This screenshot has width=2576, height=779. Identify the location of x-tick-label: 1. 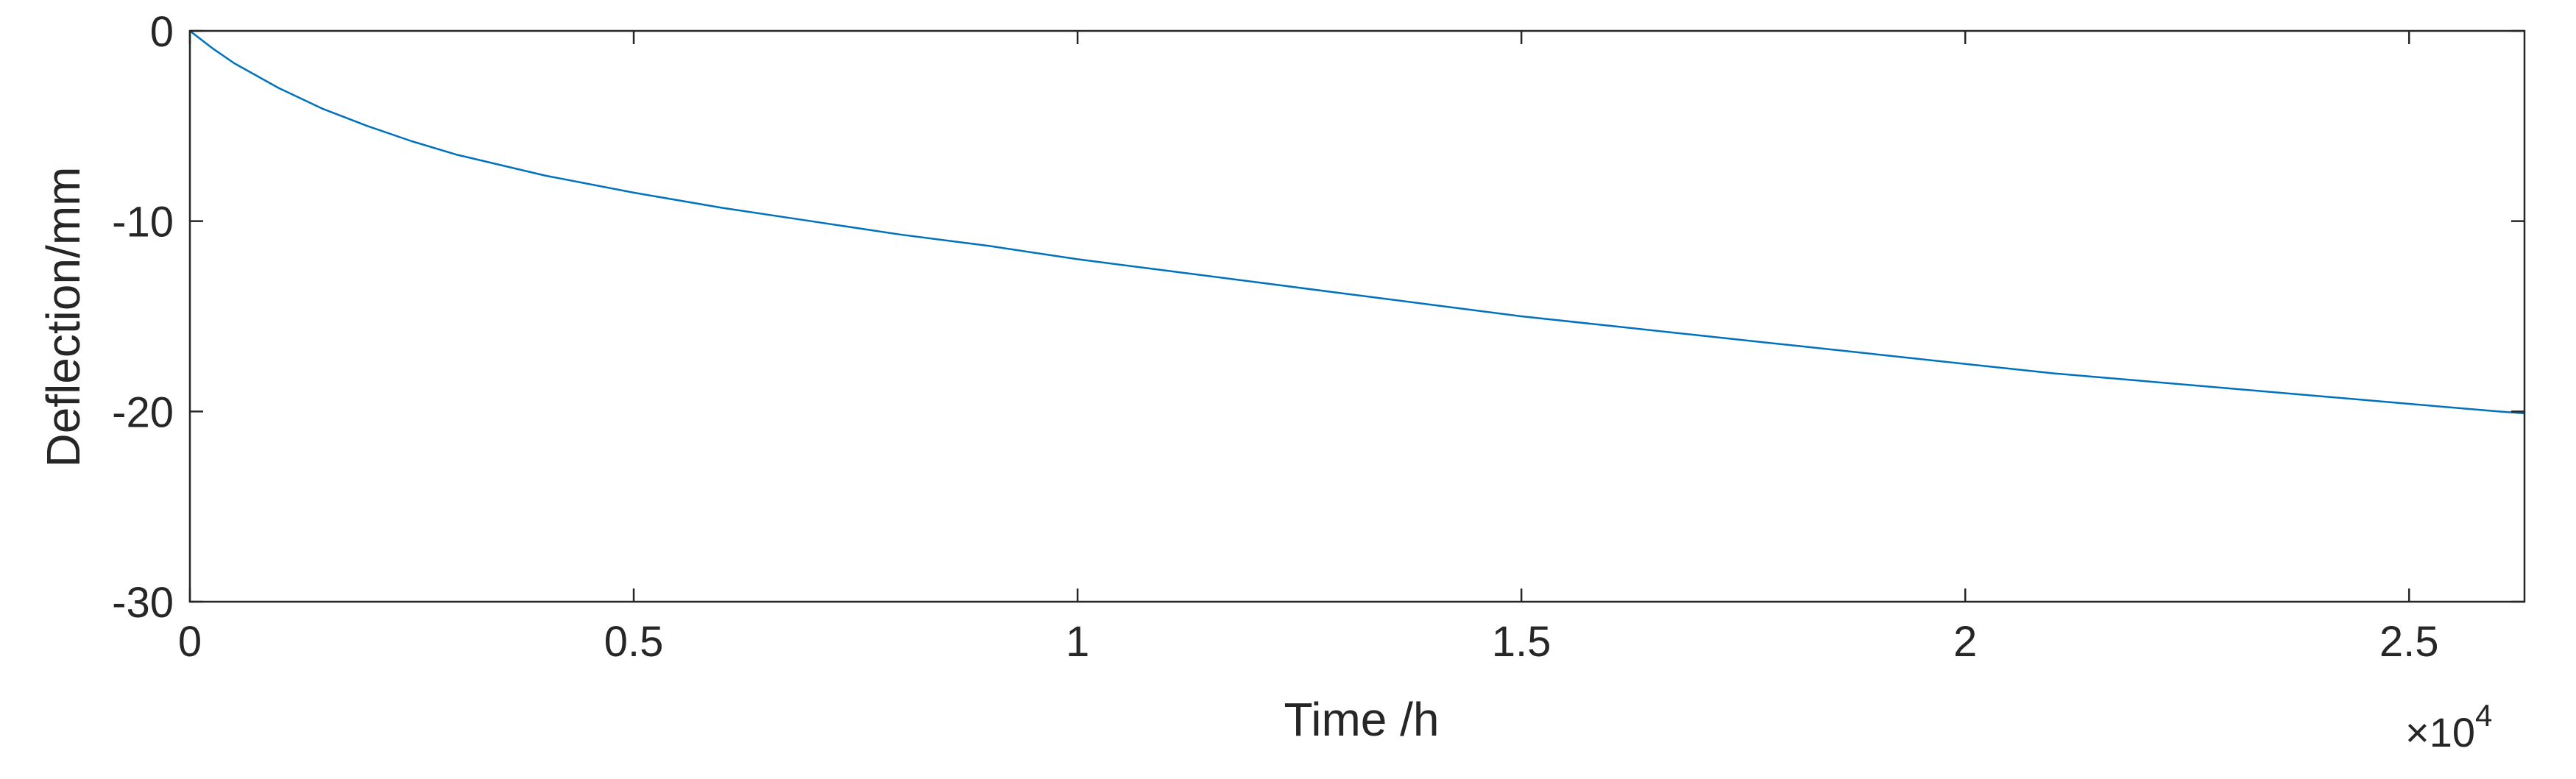
(1077, 642).